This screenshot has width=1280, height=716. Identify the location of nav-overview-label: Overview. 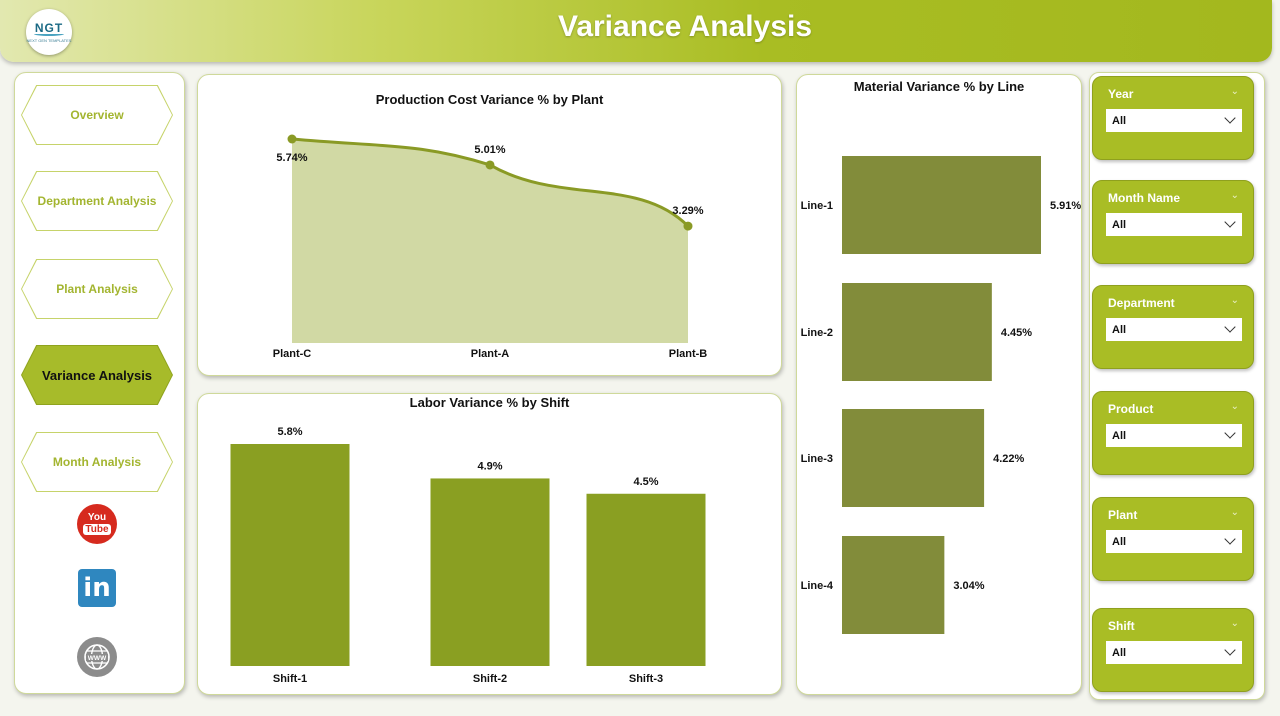
(97, 115).